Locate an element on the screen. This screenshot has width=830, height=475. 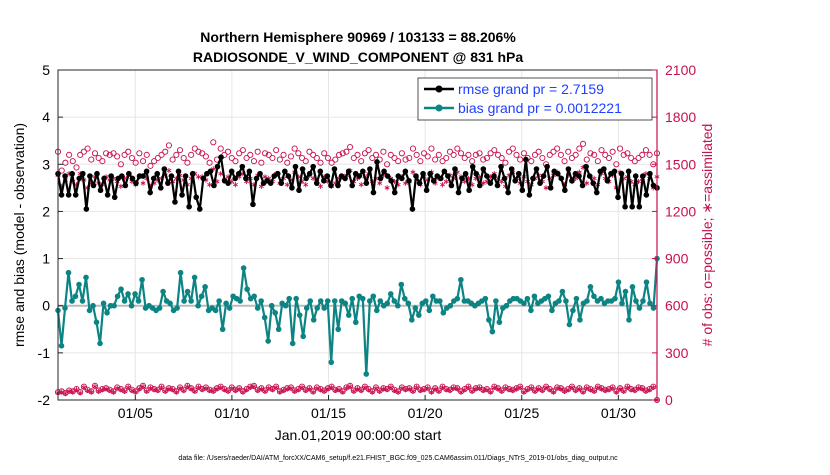
rmse-series is located at coordinates (357, 183).